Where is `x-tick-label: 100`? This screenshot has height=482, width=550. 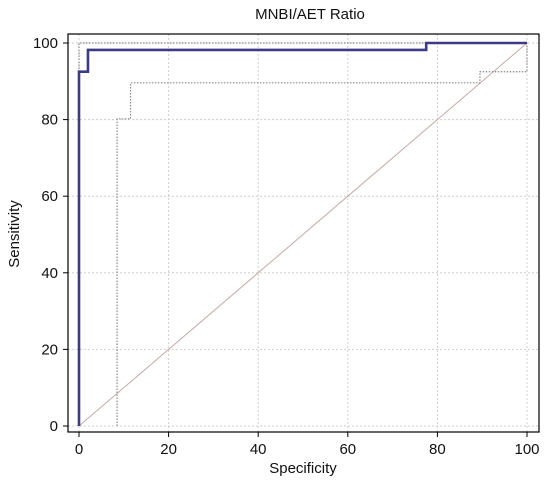
x-tick-label: 100 is located at coordinates (526, 449).